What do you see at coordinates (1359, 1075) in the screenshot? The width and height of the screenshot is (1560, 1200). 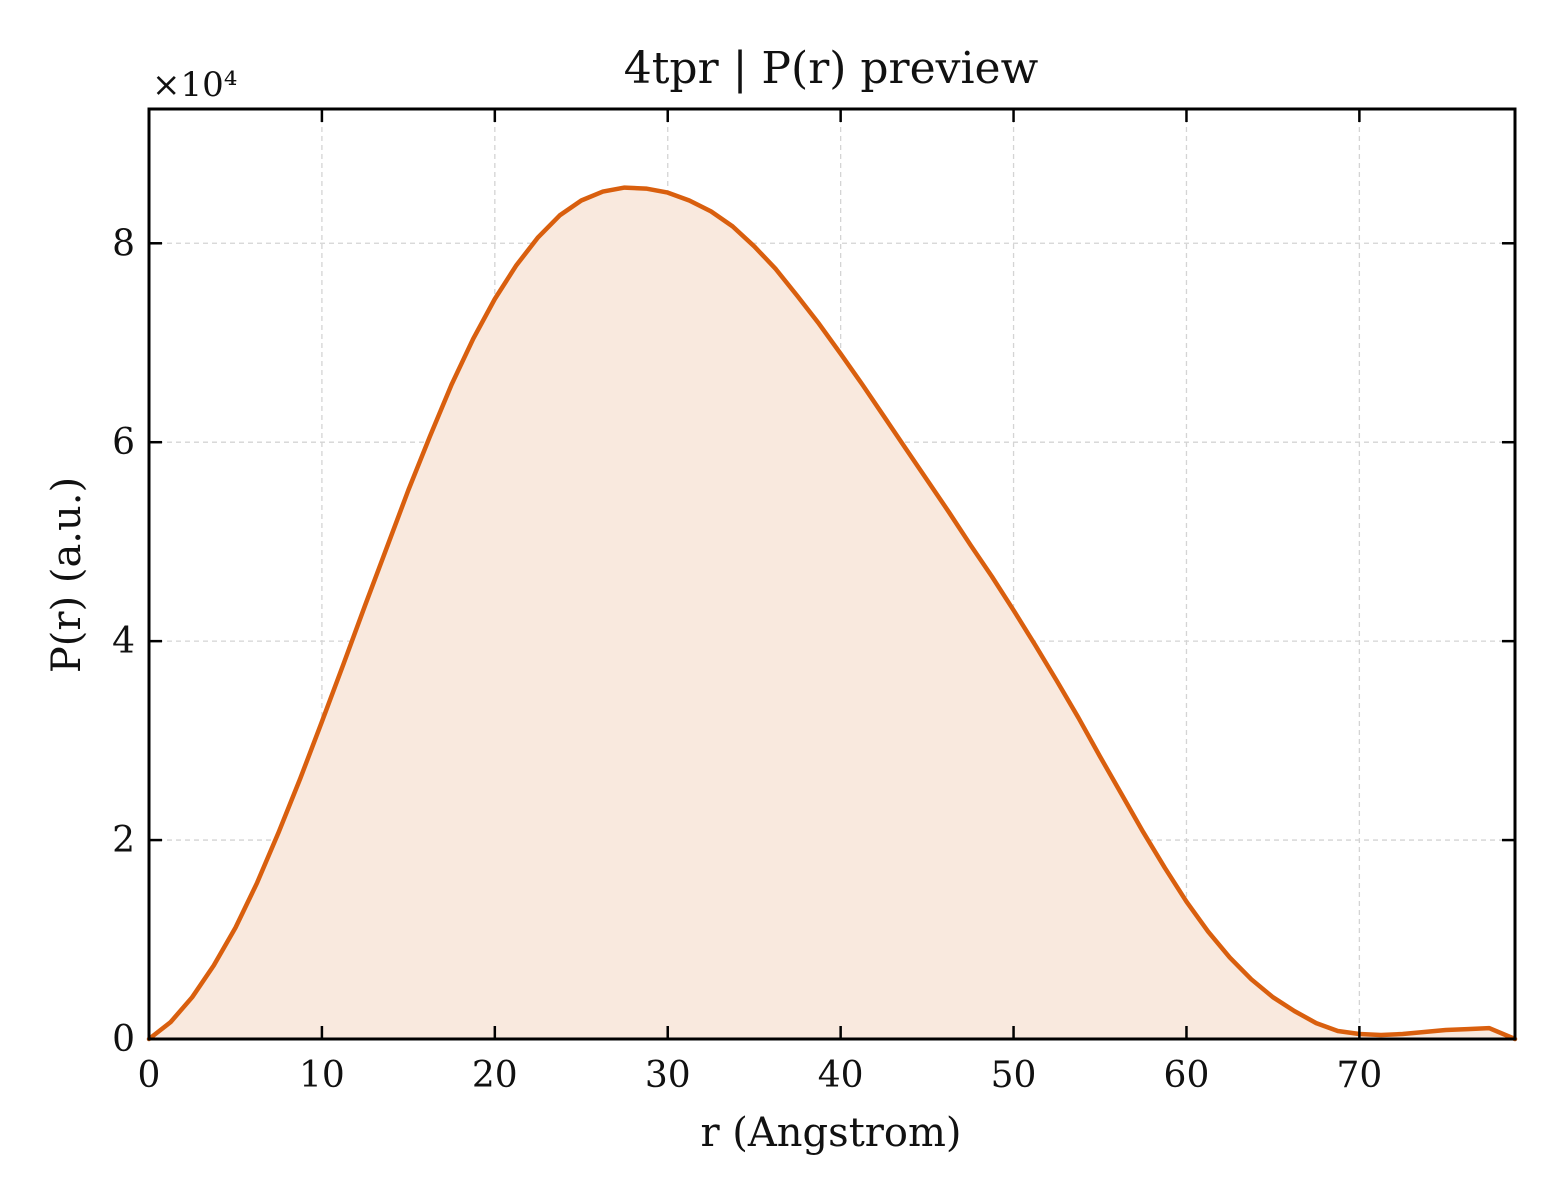 I see `x-tick-label: 70` at bounding box center [1359, 1075].